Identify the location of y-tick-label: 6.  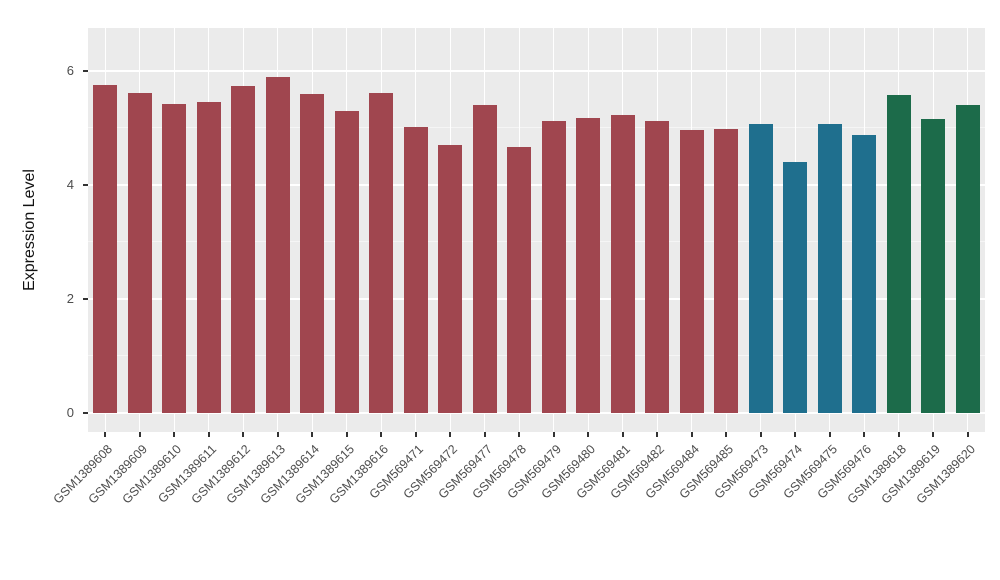
(70, 70).